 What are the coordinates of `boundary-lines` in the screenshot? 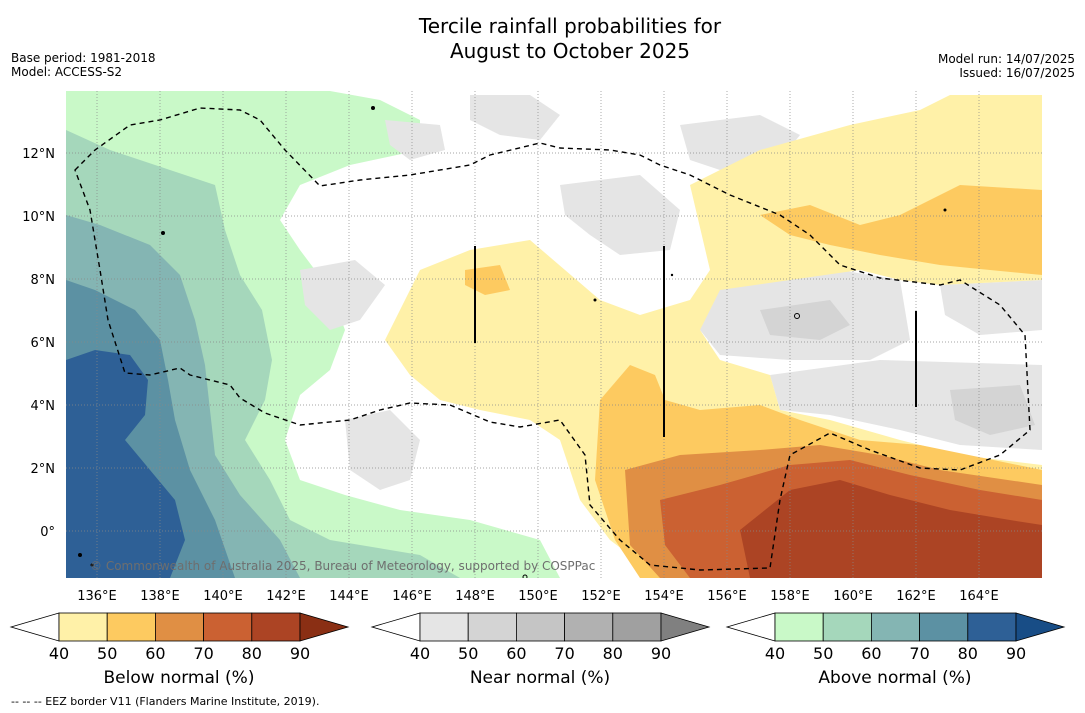 It's located at (695, 341).